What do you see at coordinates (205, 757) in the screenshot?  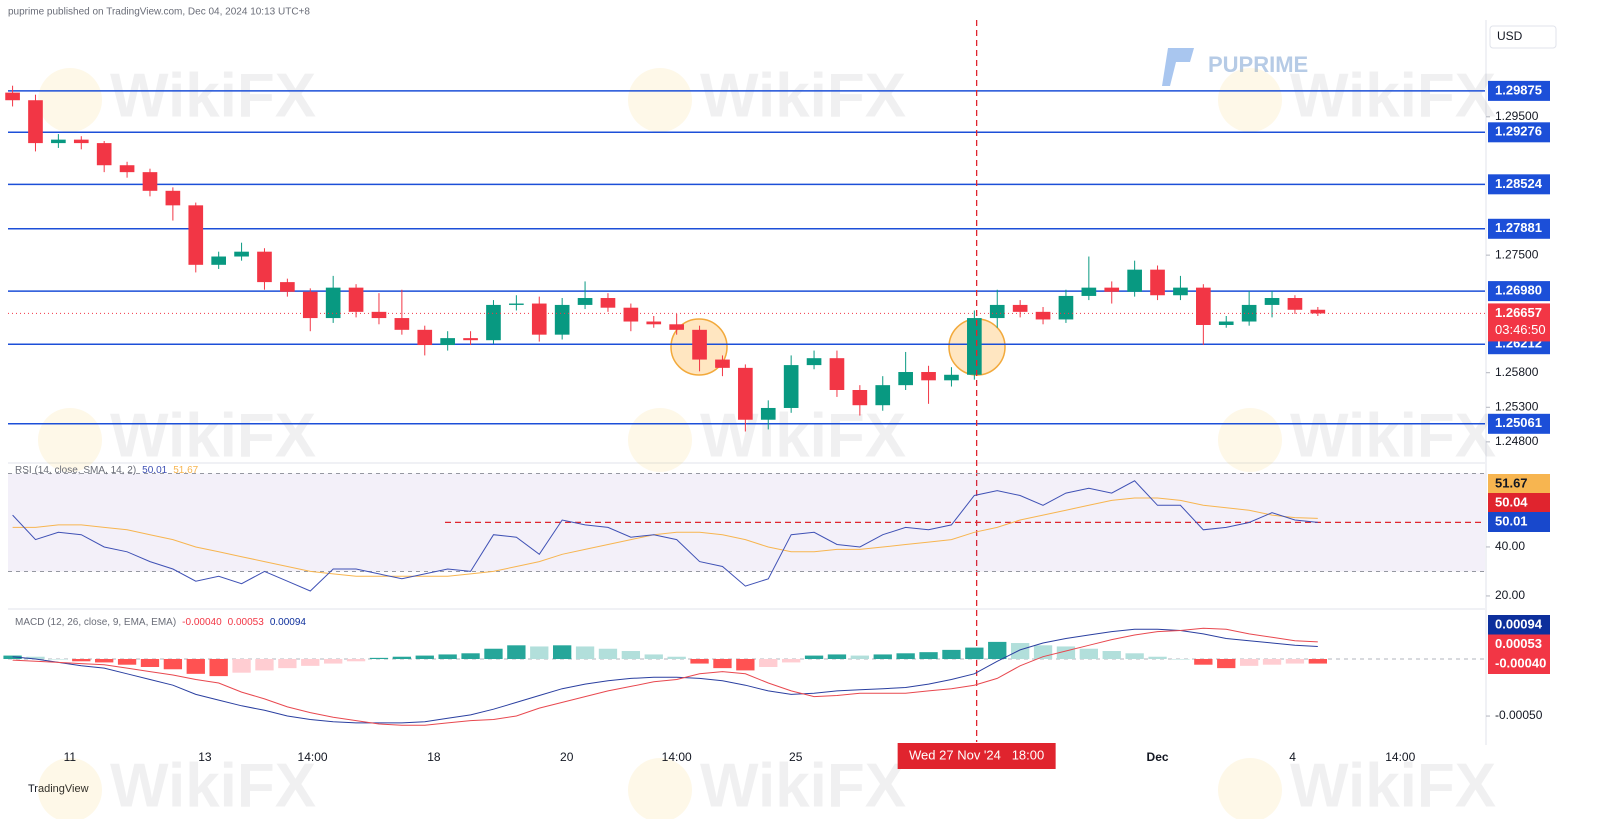 I see `x-tick-label: 13` at bounding box center [205, 757].